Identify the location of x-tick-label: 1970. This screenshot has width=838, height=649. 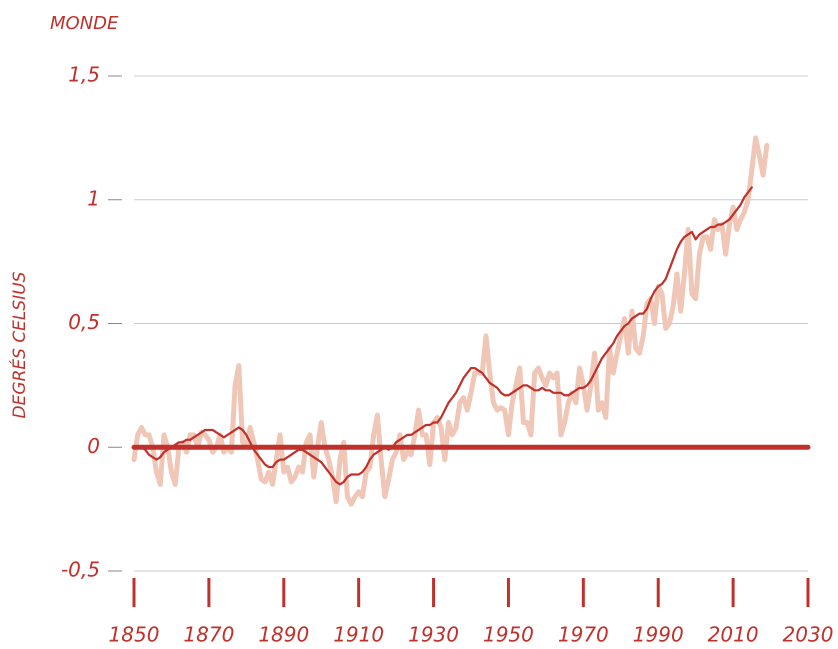
(583, 635).